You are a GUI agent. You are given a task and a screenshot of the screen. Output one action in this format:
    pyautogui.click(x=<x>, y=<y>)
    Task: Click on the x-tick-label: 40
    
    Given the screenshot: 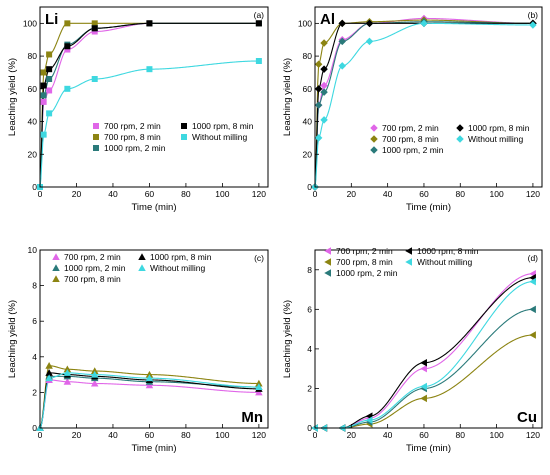 What is the action you would take?
    pyautogui.click(x=113, y=435)
    